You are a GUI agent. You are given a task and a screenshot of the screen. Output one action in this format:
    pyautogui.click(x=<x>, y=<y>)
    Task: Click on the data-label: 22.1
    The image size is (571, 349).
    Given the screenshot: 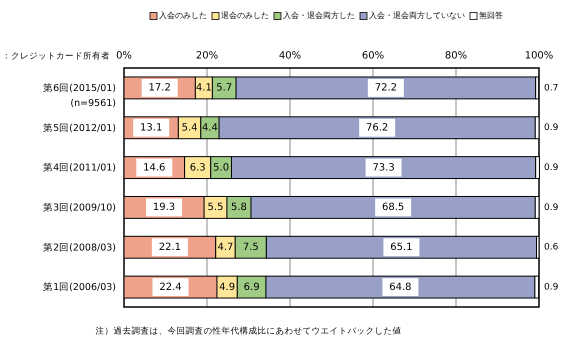 What is the action you would take?
    pyautogui.click(x=169, y=247)
    